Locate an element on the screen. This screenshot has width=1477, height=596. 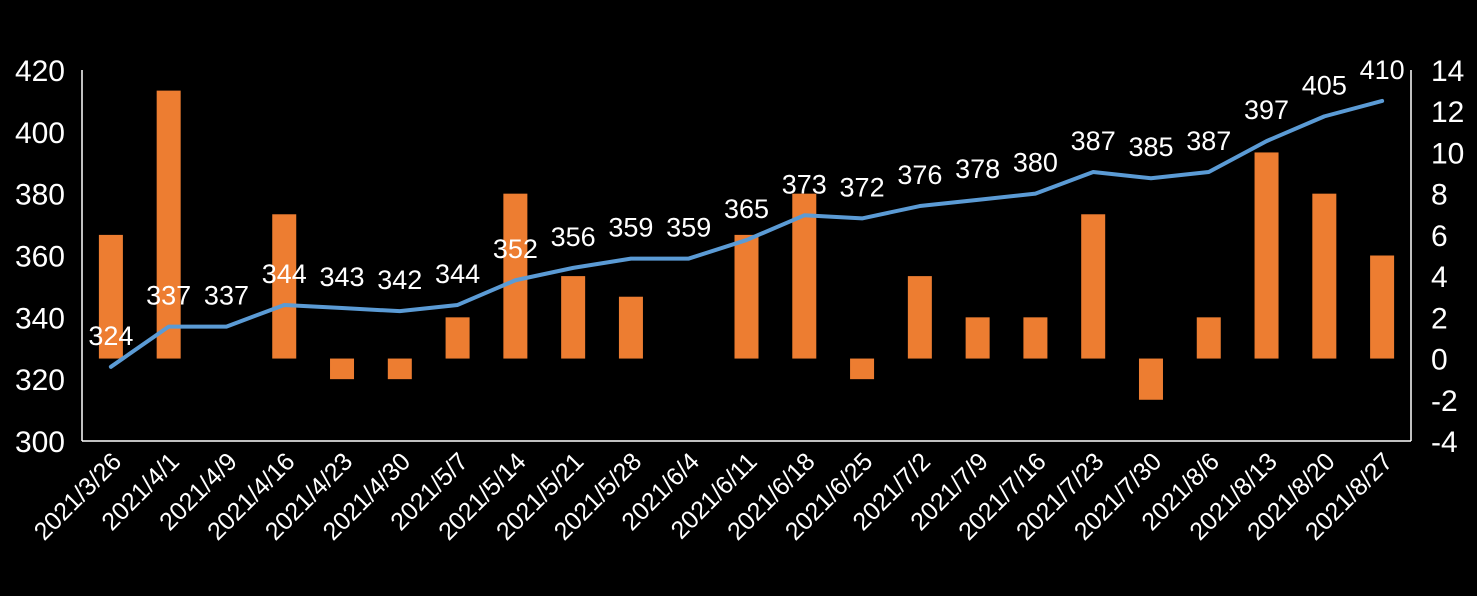
right-tick-label: 14 is located at coordinates (1447, 71).